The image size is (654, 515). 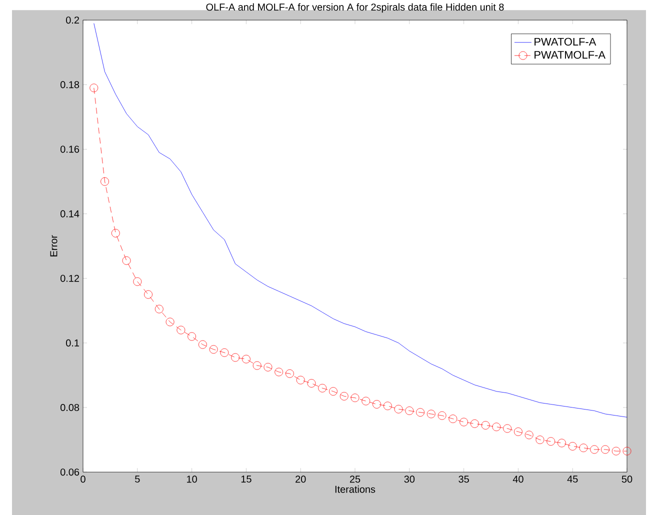 What do you see at coordinates (518, 479) in the screenshot?
I see `x-tick-label: 40` at bounding box center [518, 479].